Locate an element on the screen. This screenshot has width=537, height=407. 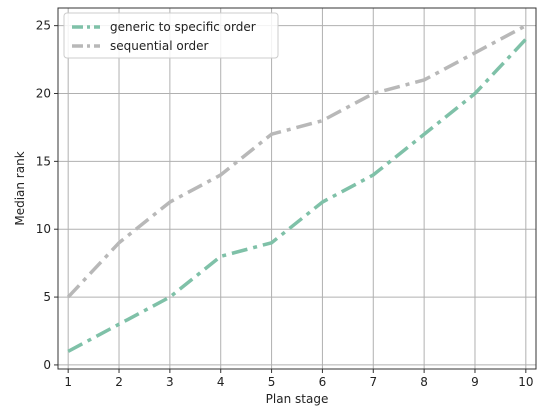
x-tick-label: 6 is located at coordinates (323, 382).